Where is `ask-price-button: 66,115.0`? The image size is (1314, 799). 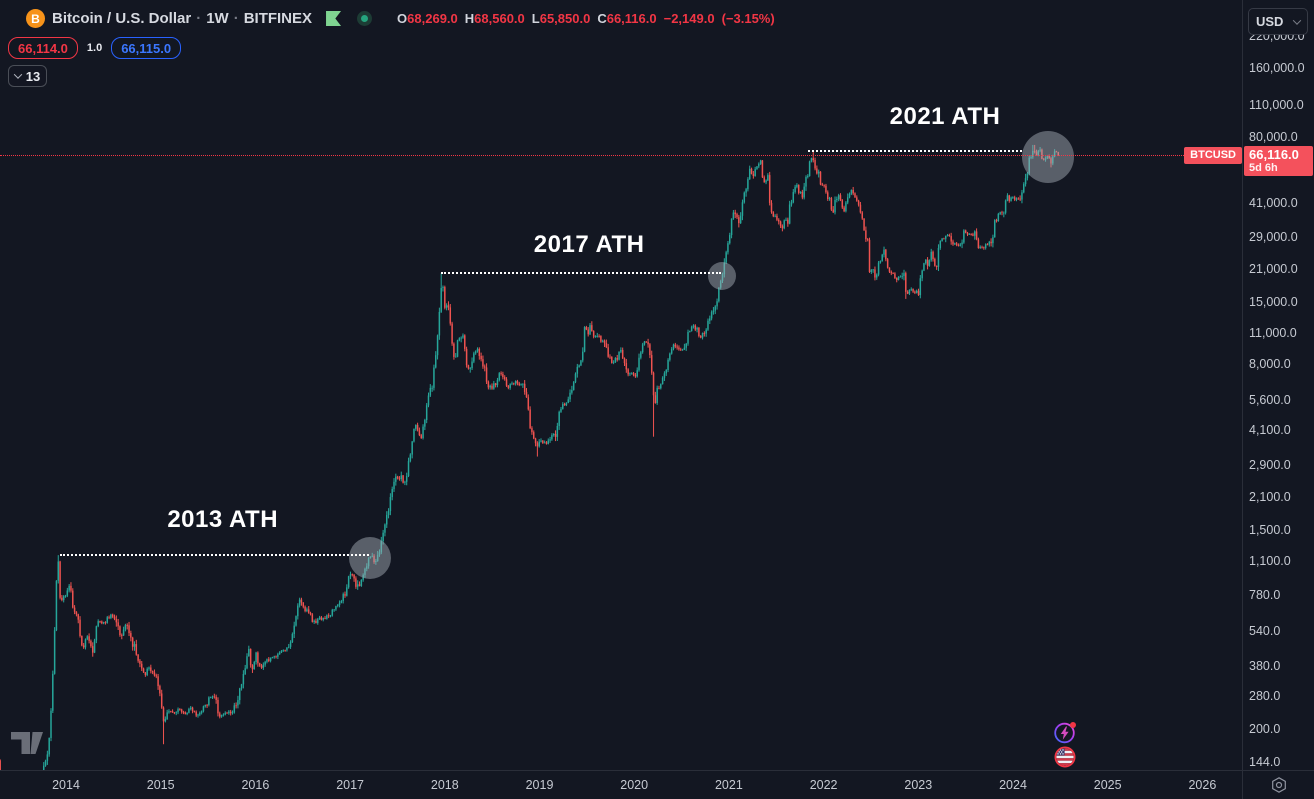 ask-price-button: 66,115.0 is located at coordinates (146, 48).